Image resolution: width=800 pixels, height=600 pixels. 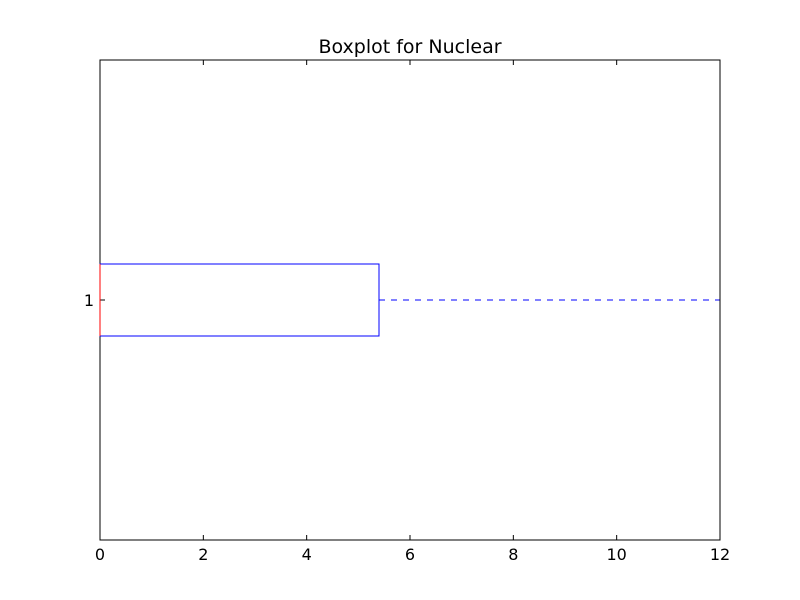 I want to click on x-tick-label: 12, so click(x=720, y=554).